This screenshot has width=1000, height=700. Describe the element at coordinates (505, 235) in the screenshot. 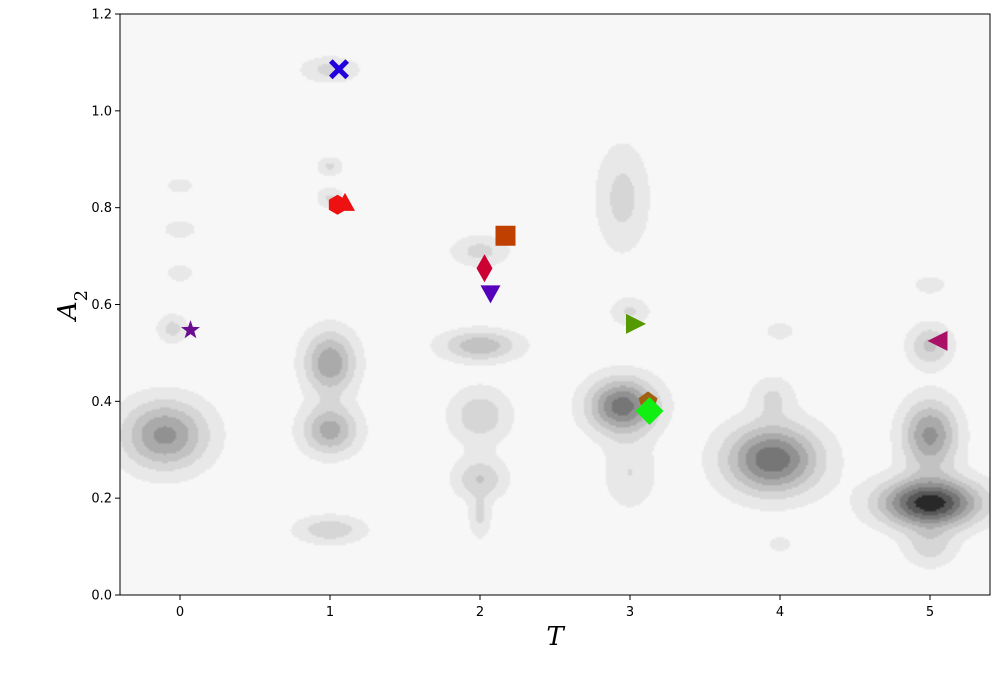

I see `marker-square` at that location.